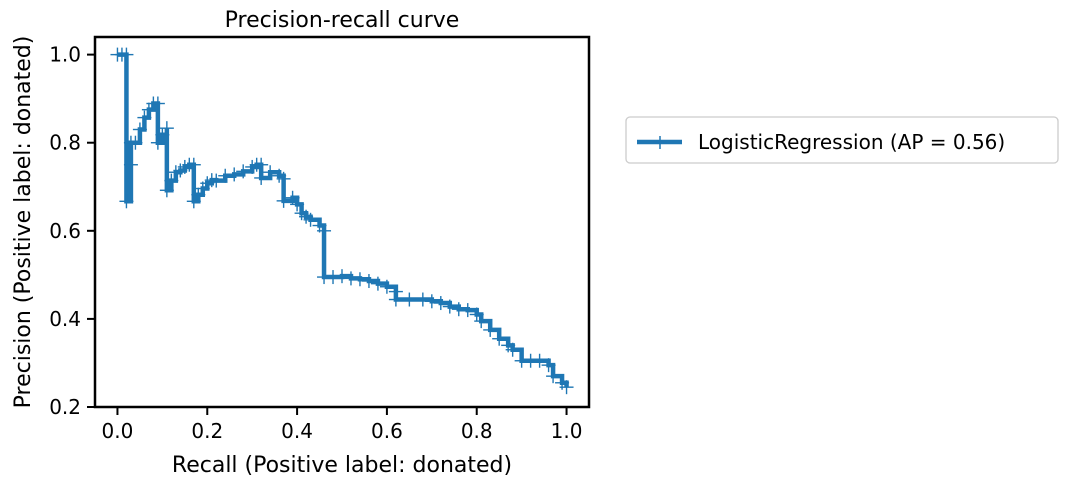  What do you see at coordinates (23, 222) in the screenshot?
I see `y-axis-title: Precision (Positive label: donated)` at bounding box center [23, 222].